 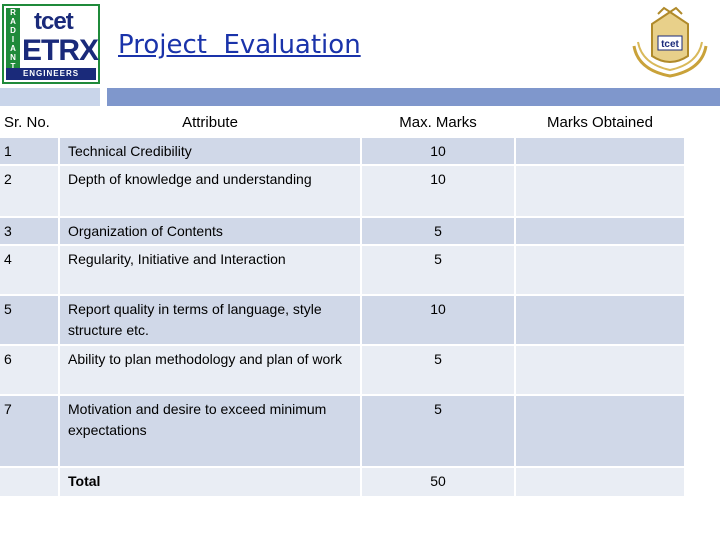 What do you see at coordinates (29, 431) in the screenshot?
I see `row-sr: 7` at bounding box center [29, 431].